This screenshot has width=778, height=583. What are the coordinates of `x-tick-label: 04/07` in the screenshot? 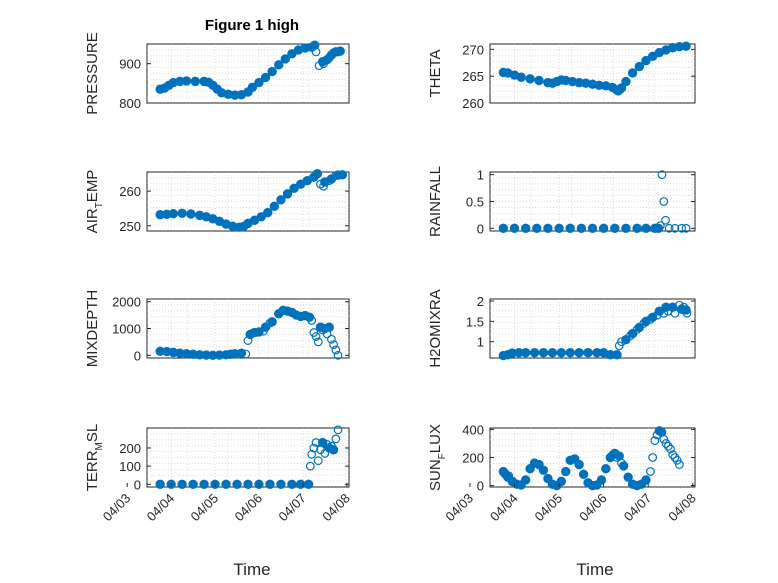 It's located at (292, 508).